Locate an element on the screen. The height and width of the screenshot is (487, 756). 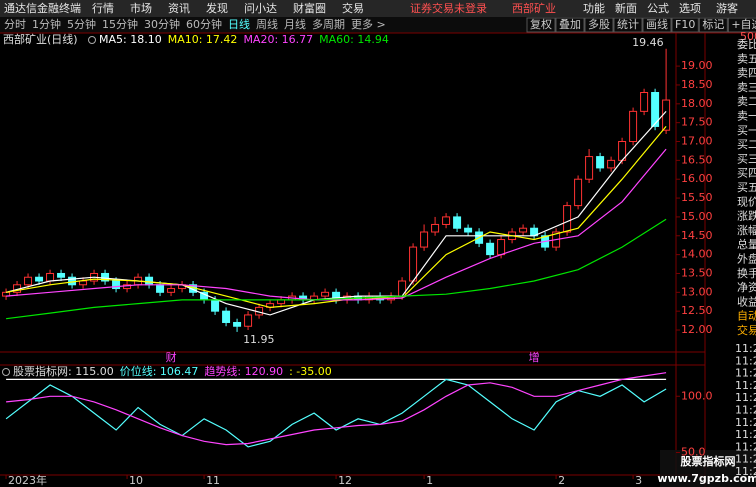
menu-item: 问小达 is located at coordinates (260, 8).